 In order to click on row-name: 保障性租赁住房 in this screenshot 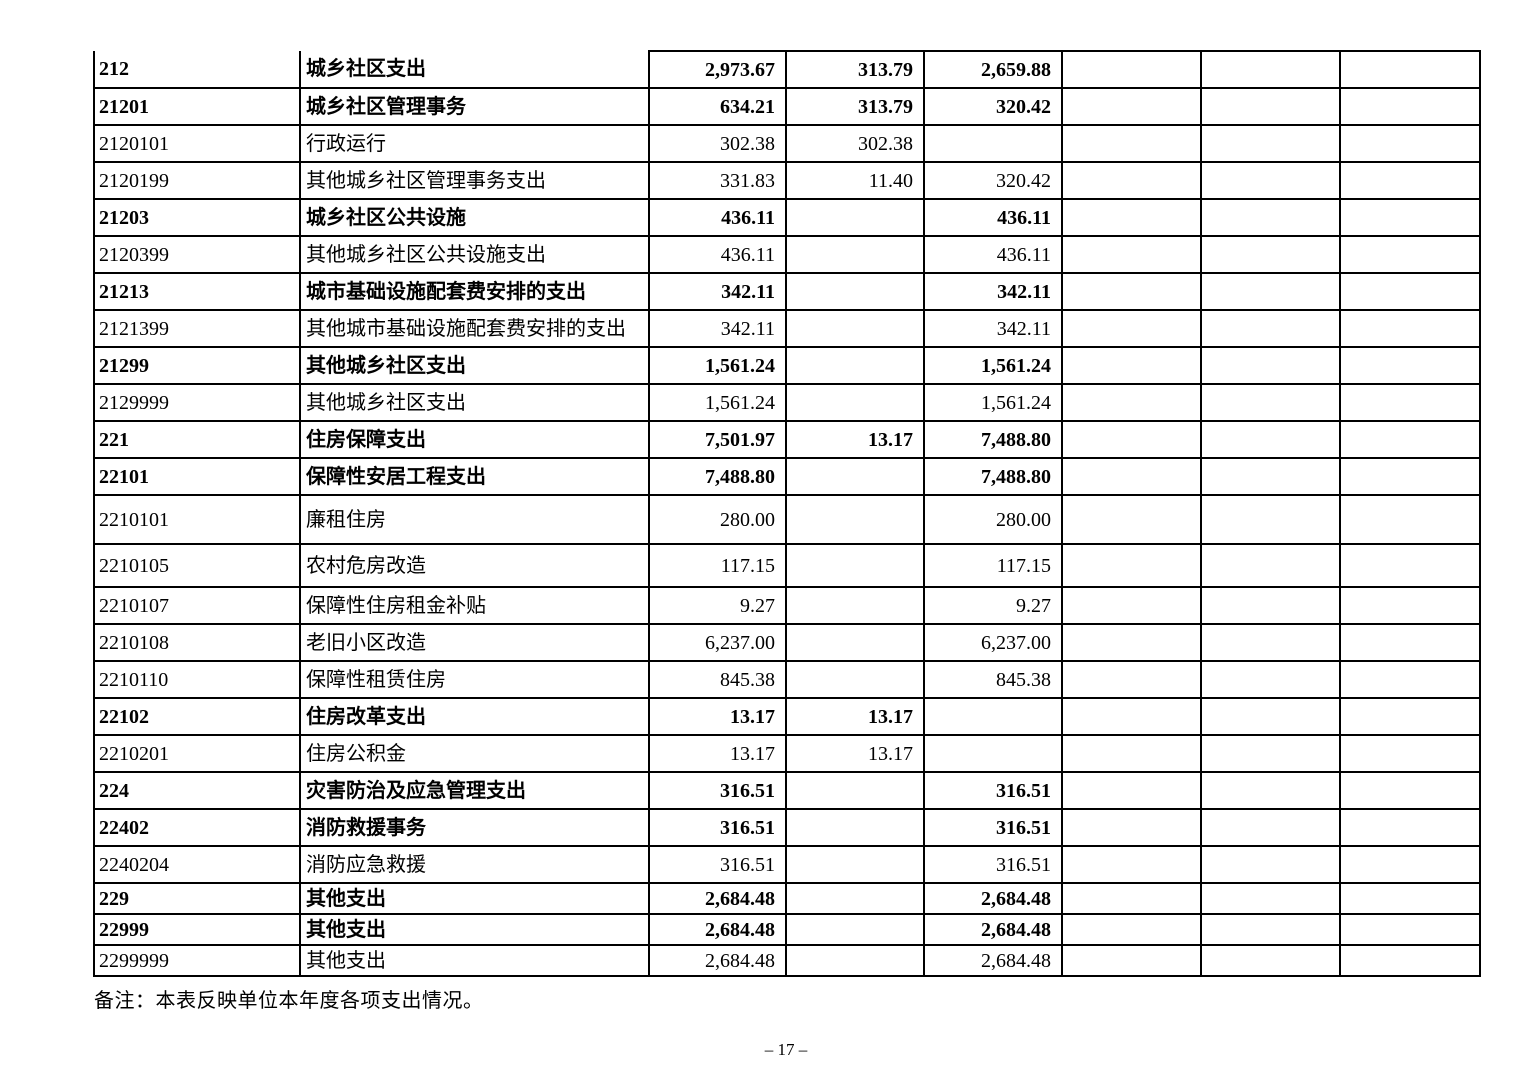, I will do `click(474, 679)`.